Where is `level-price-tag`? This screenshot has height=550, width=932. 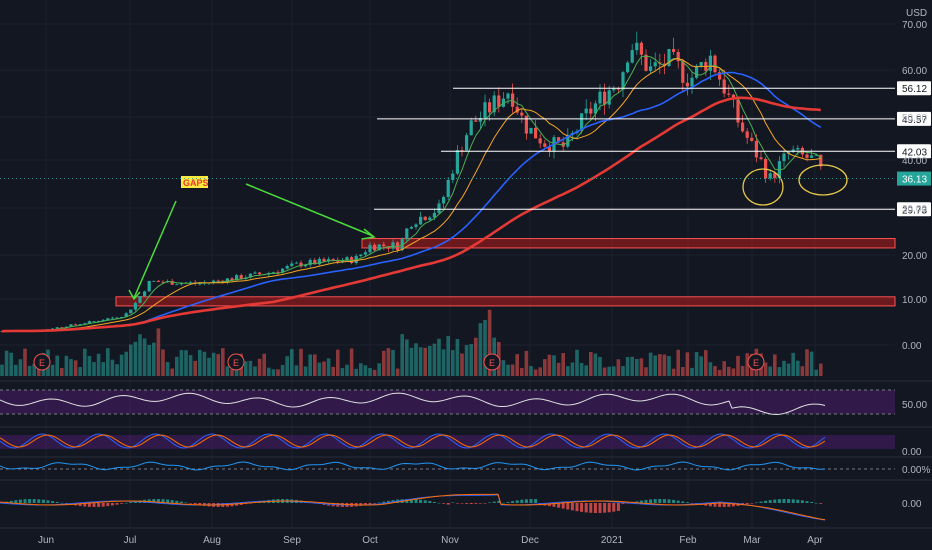 level-price-tag is located at coordinates (914, 88).